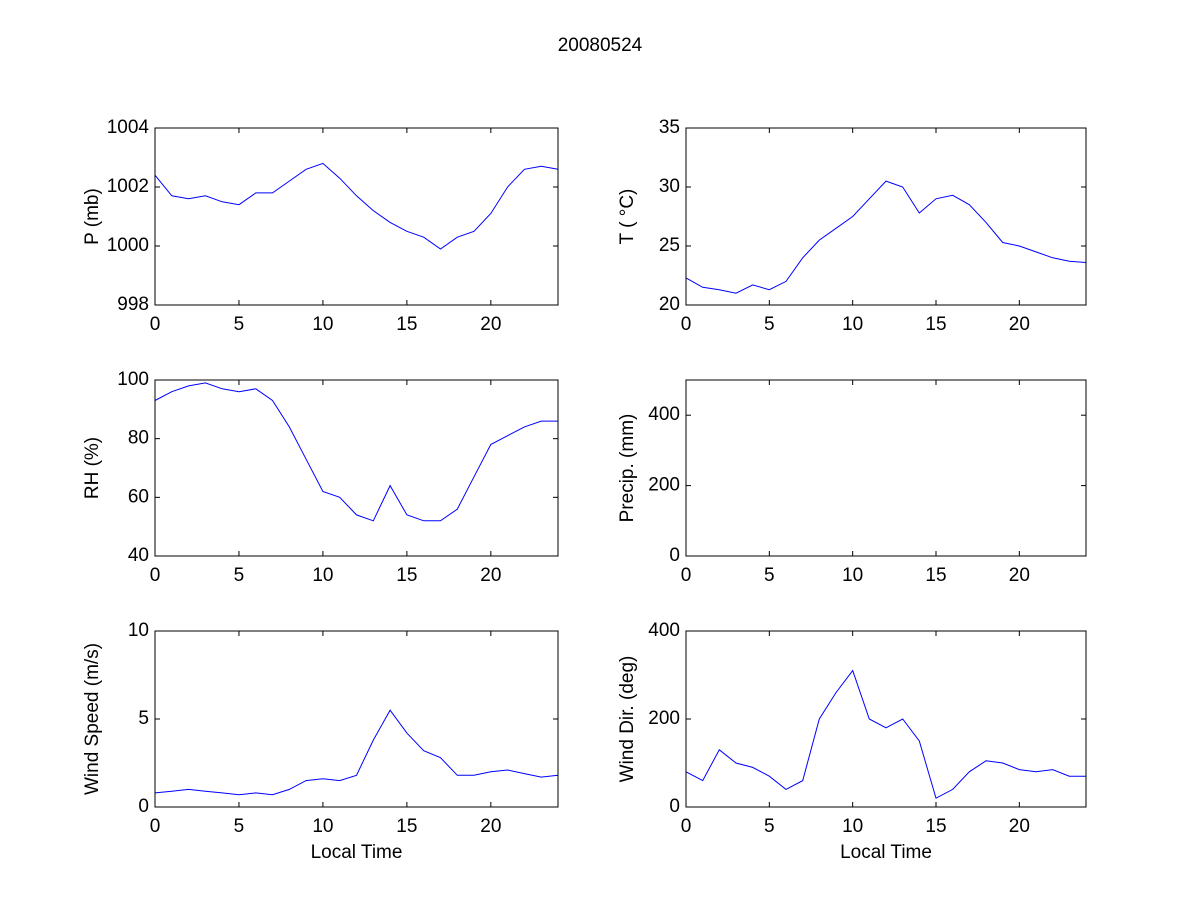 The height and width of the screenshot is (900, 1200). What do you see at coordinates (669, 304) in the screenshot?
I see `y-tick-label: 20` at bounding box center [669, 304].